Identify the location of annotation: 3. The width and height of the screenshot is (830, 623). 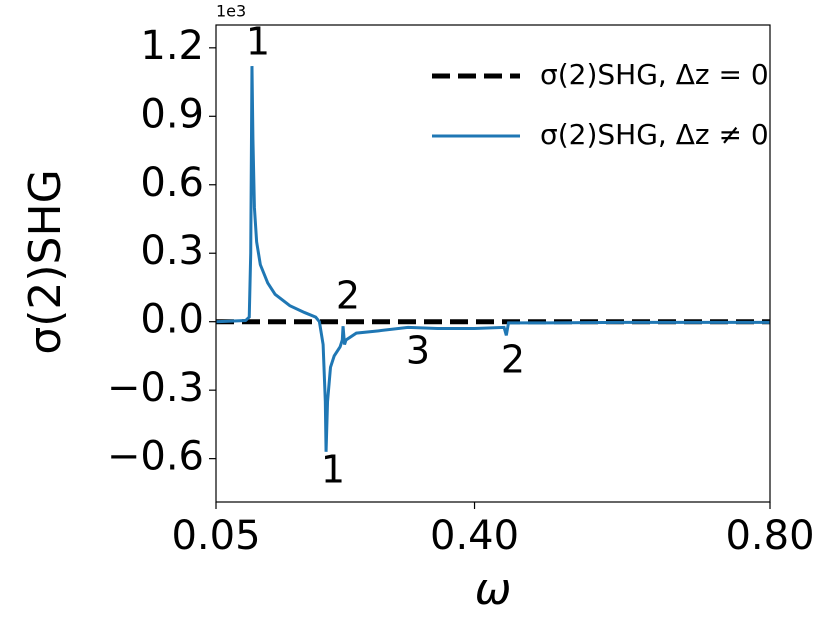
(418, 351).